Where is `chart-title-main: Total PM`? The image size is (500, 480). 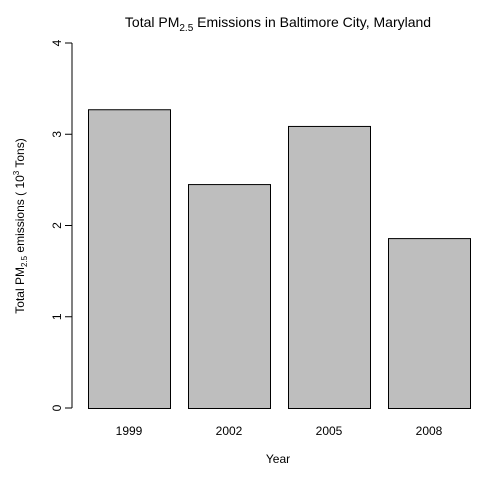 chart-title-main: Total PM is located at coordinates (152, 22).